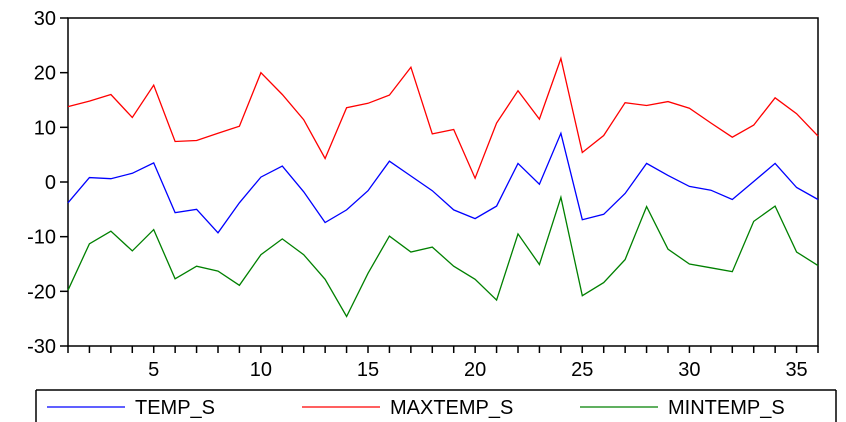  I want to click on x-tick-label: 25, so click(582, 370).